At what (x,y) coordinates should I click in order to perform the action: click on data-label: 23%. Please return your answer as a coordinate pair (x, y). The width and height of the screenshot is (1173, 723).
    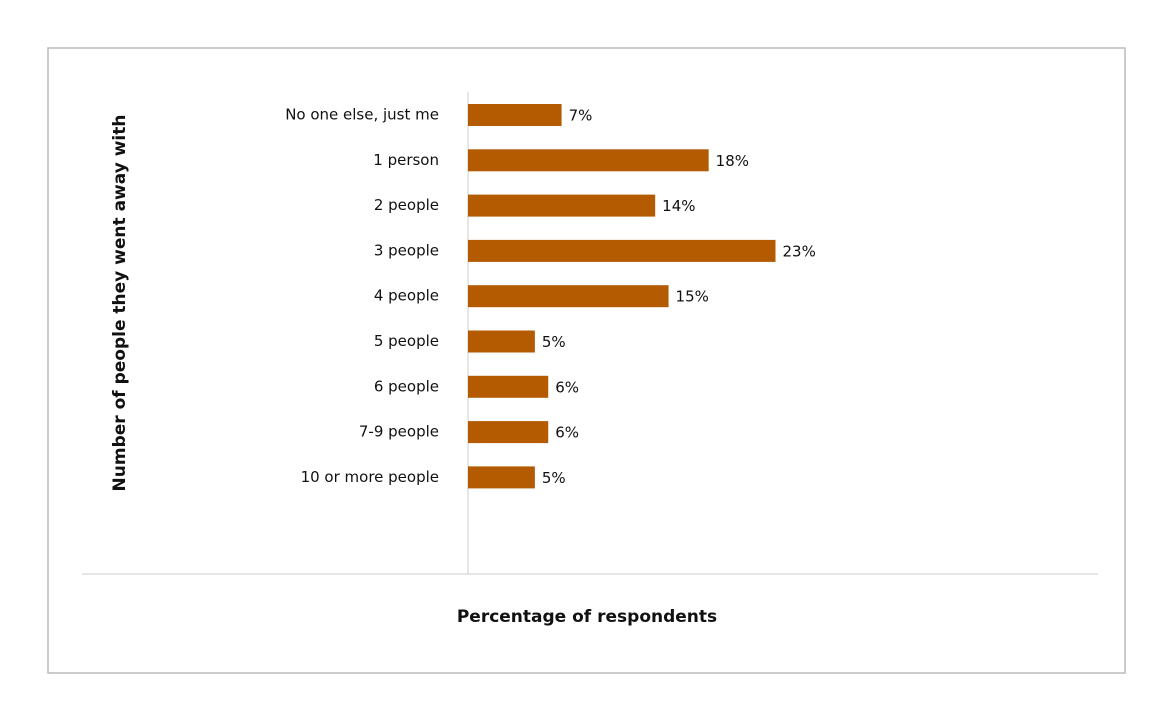
    Looking at the image, I should click on (799, 251).